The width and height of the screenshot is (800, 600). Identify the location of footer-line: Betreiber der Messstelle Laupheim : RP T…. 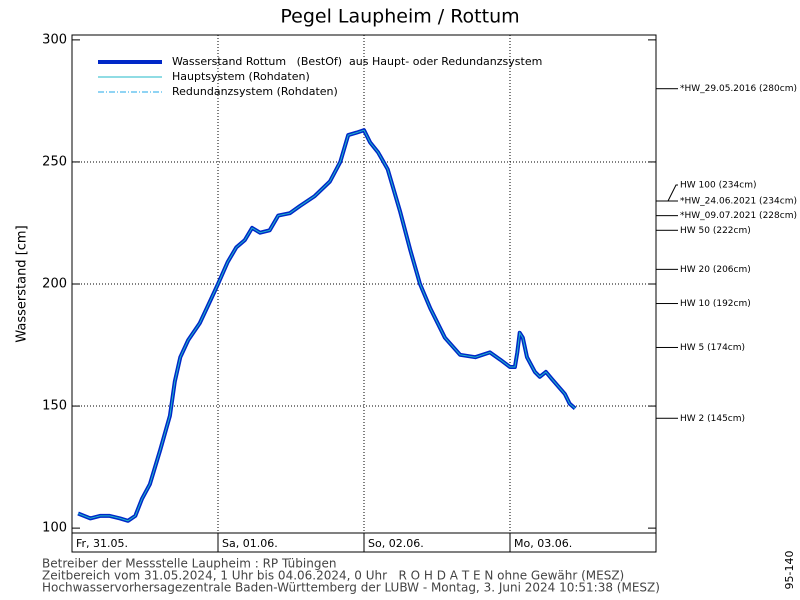
(189, 564).